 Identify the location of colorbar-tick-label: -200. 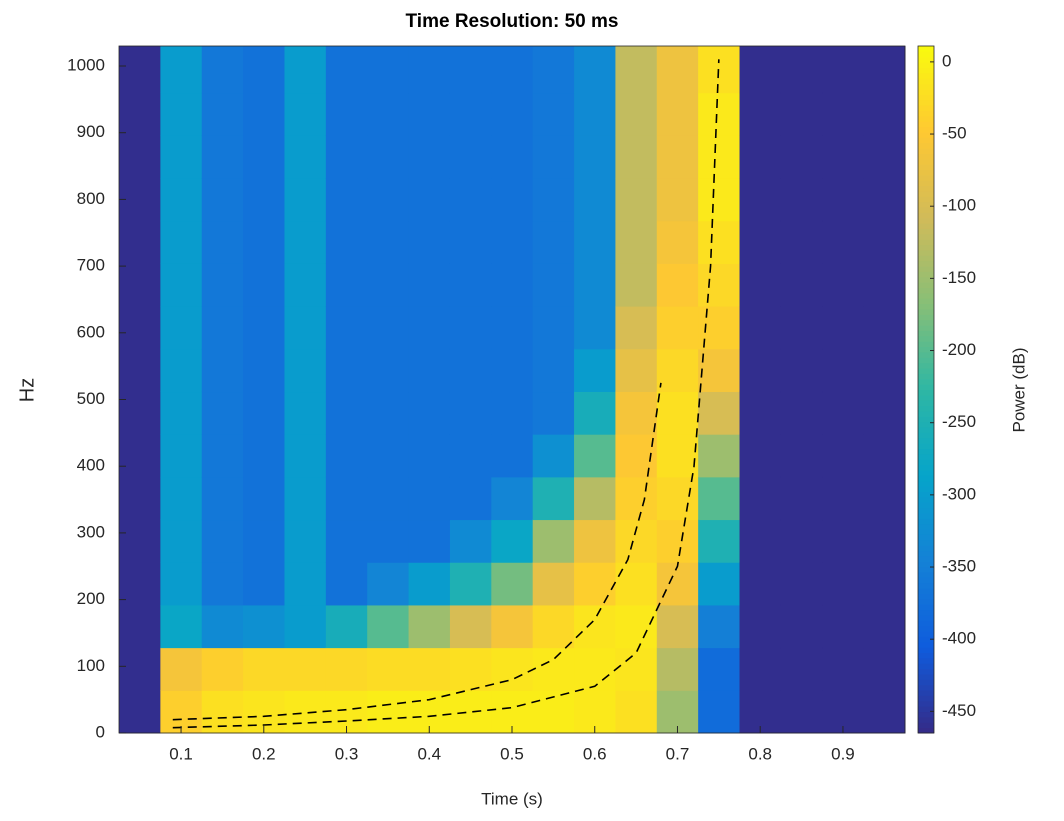
(959, 349).